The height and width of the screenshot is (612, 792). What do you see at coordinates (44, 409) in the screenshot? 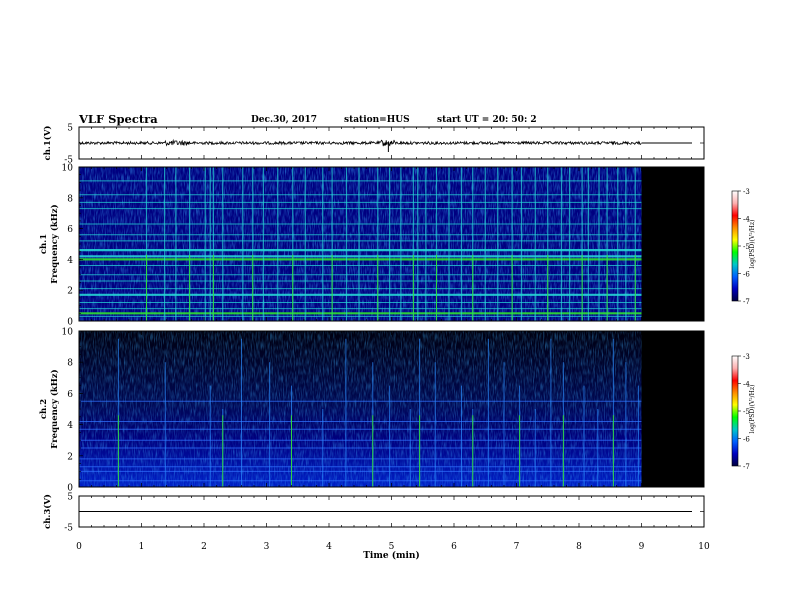
I see `ch2-spectrogram-channel-label: ch.2` at bounding box center [44, 409].